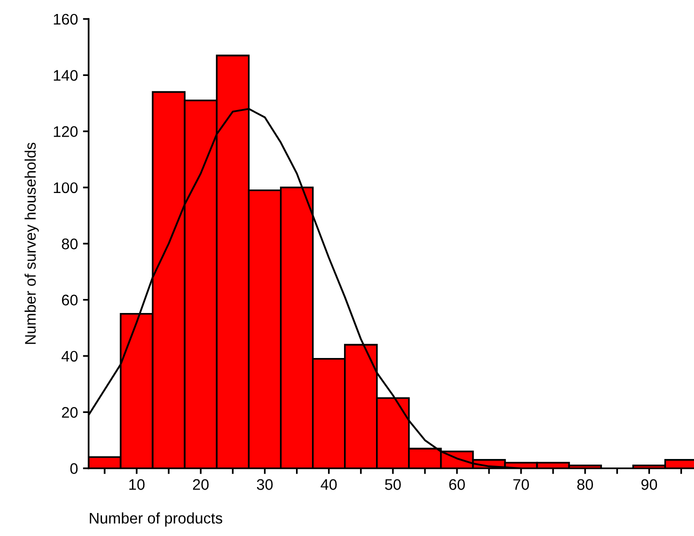 The height and width of the screenshot is (536, 694). I want to click on x-tick-label: 80, so click(585, 484).